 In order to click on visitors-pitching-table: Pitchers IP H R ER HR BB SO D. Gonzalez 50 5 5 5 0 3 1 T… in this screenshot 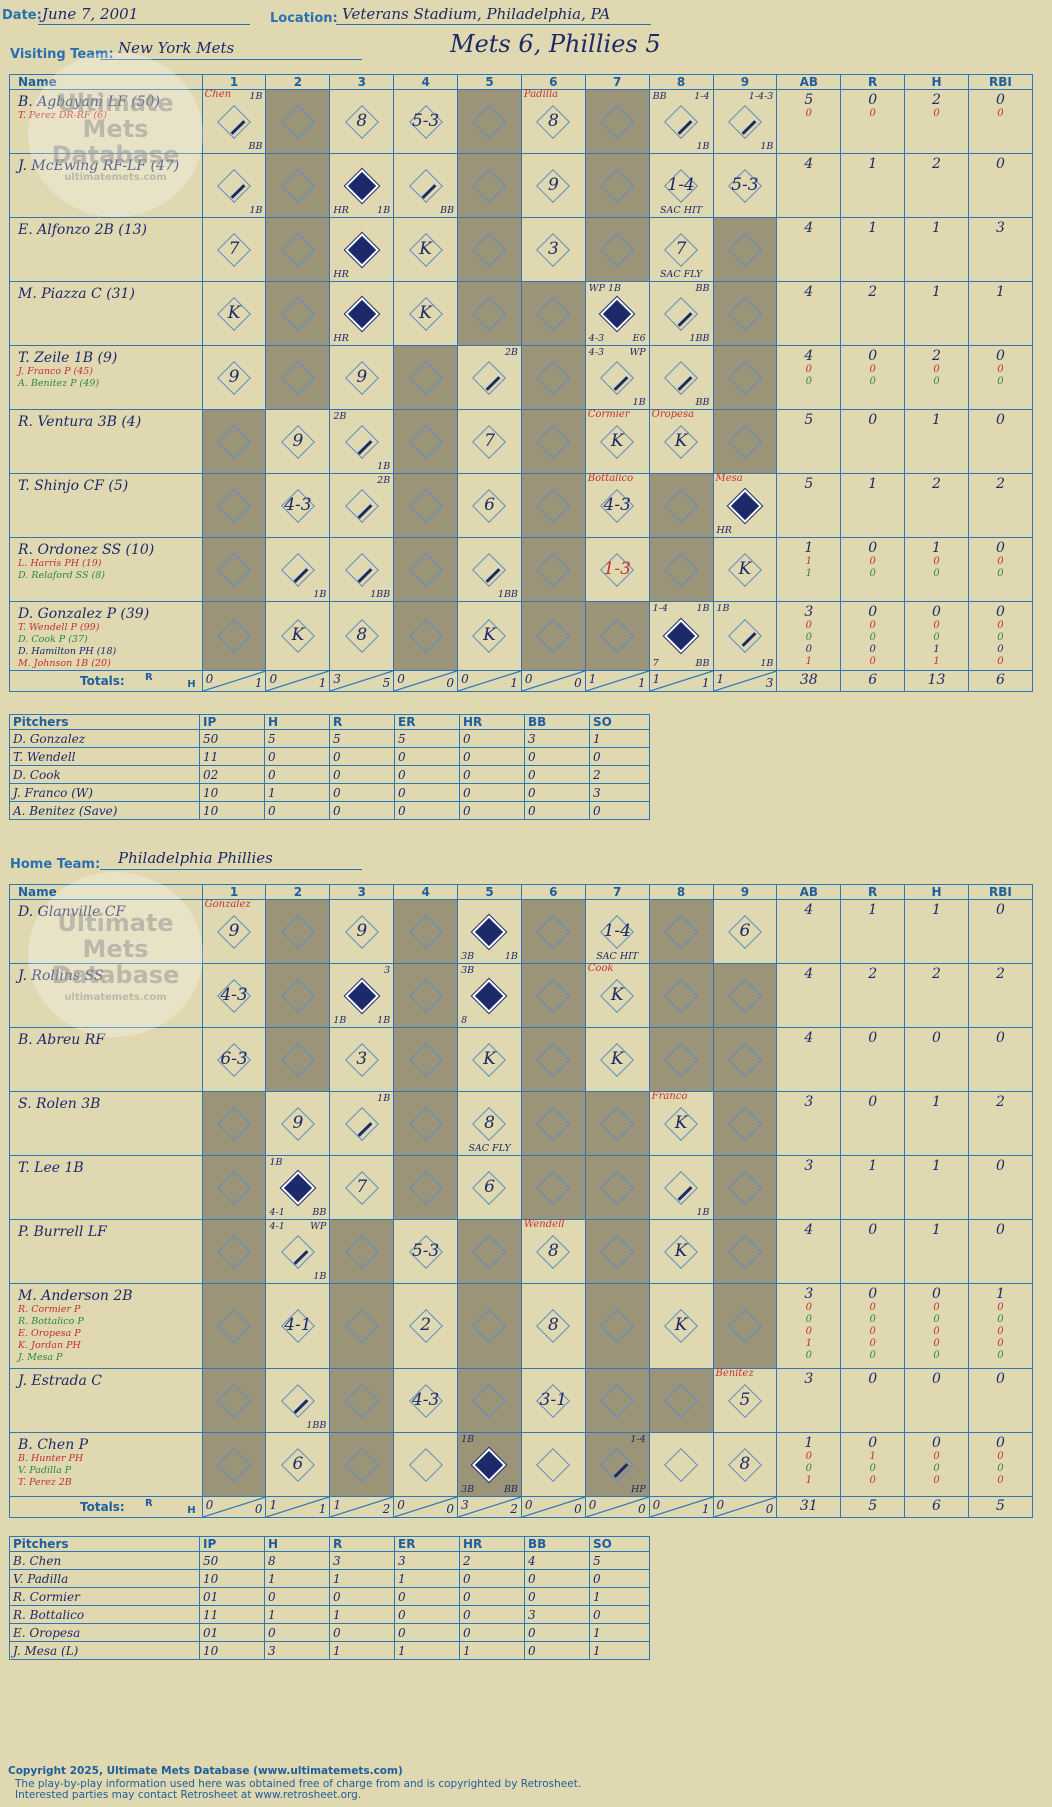, I will do `click(329, 767)`.